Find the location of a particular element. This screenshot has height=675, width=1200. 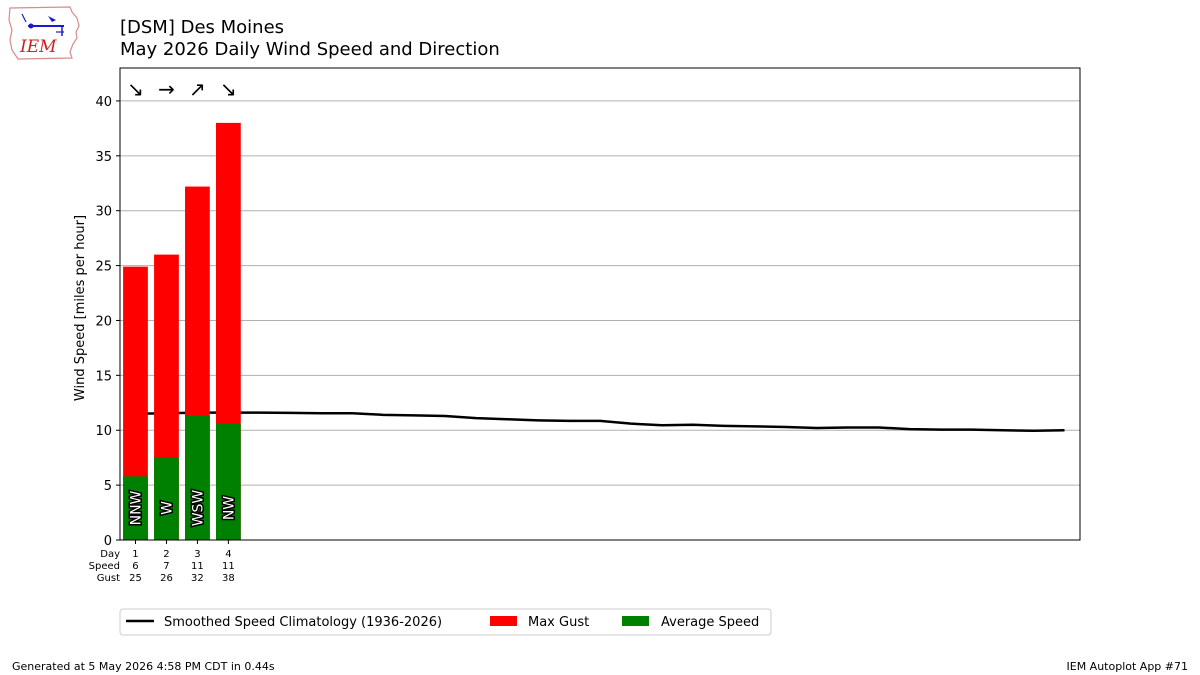

direction-label: WSW is located at coordinates (198, 508).